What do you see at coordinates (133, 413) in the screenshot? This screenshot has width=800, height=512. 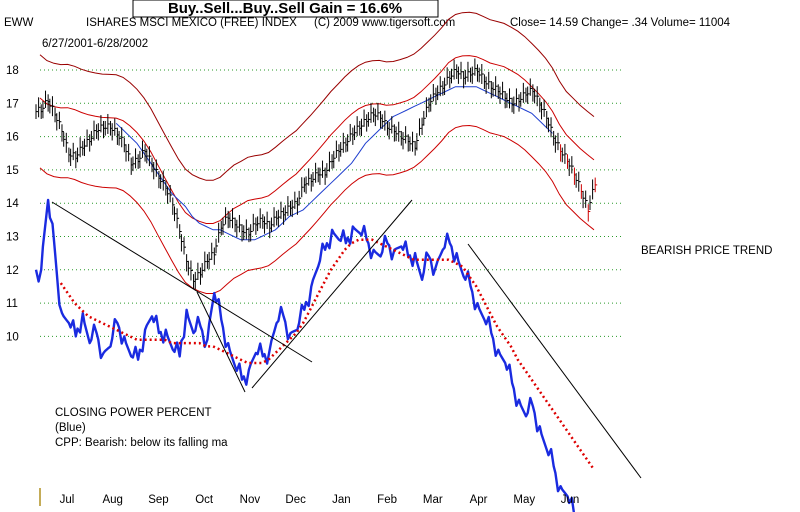 I see `cpp-title: CLOSING POWER PERCENT` at bounding box center [133, 413].